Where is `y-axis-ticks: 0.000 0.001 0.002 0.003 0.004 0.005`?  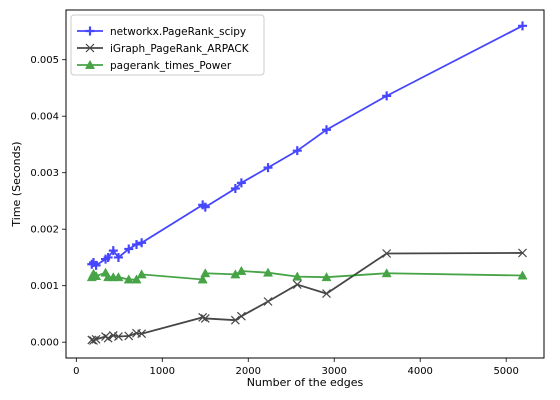
y-axis-ticks: 0.000 0.001 0.002 0.003 0.004 0.005 is located at coordinates (48, 202).